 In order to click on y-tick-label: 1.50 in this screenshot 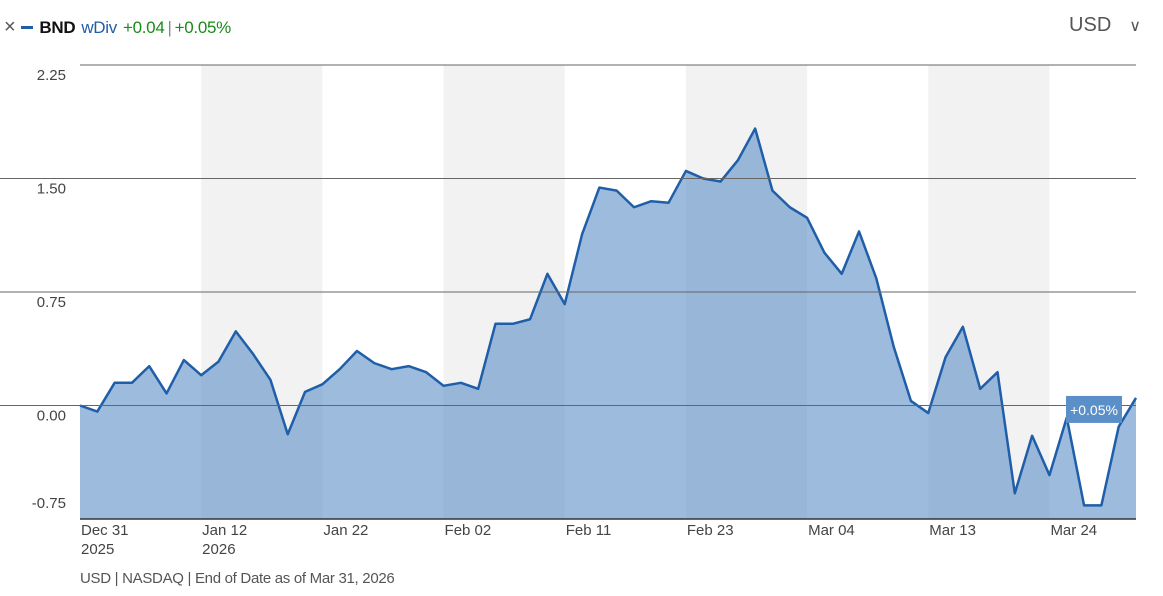, I will do `click(51, 189)`.